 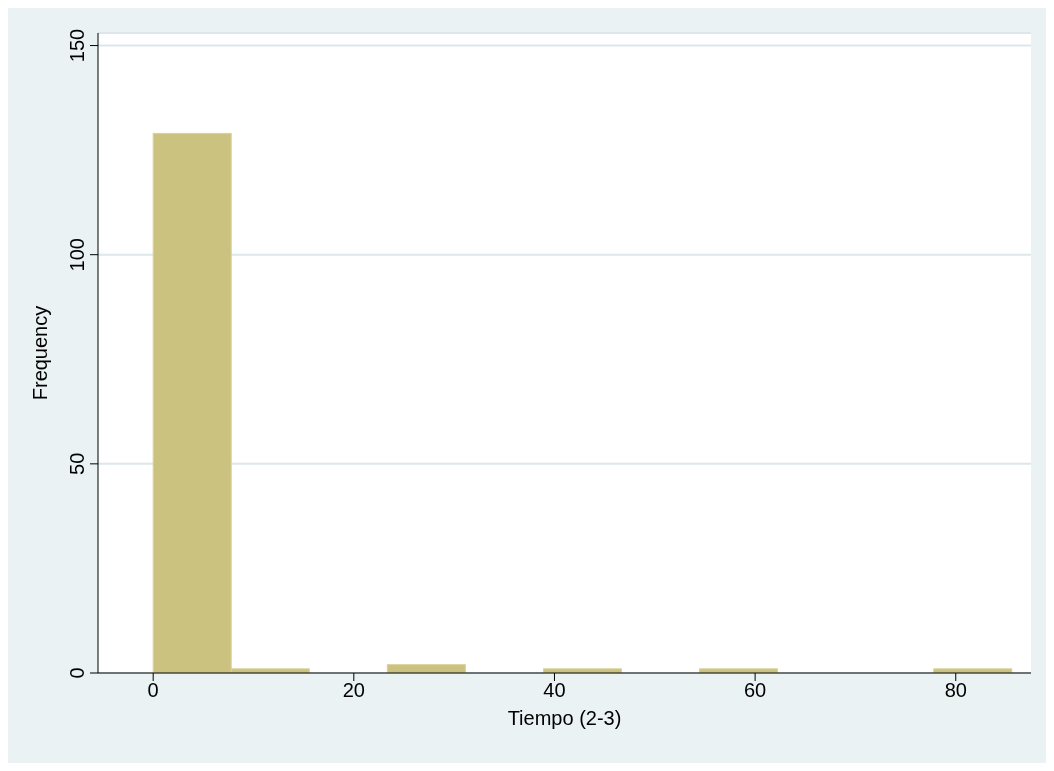 I want to click on x-tick-label: 20, so click(x=353, y=690).